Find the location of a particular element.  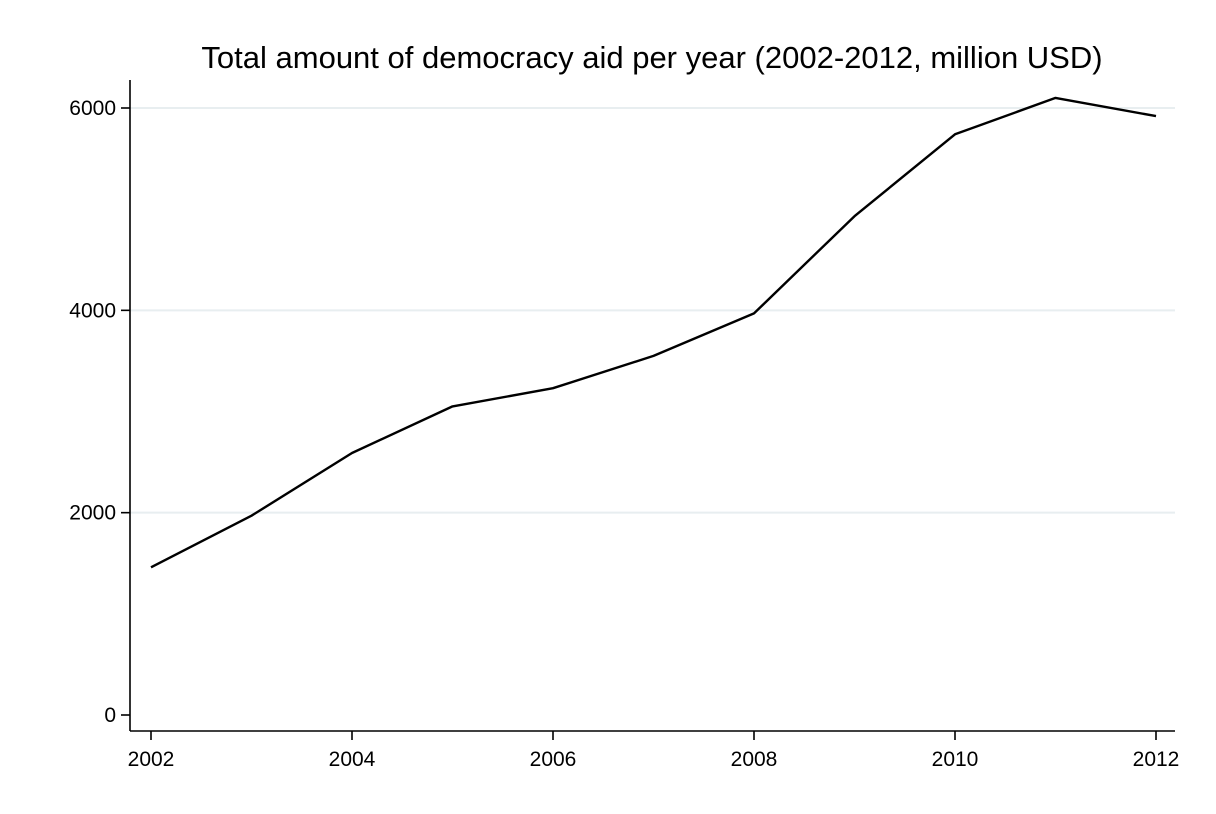

x-tick-label-2012: 2012 is located at coordinates (1156, 759).